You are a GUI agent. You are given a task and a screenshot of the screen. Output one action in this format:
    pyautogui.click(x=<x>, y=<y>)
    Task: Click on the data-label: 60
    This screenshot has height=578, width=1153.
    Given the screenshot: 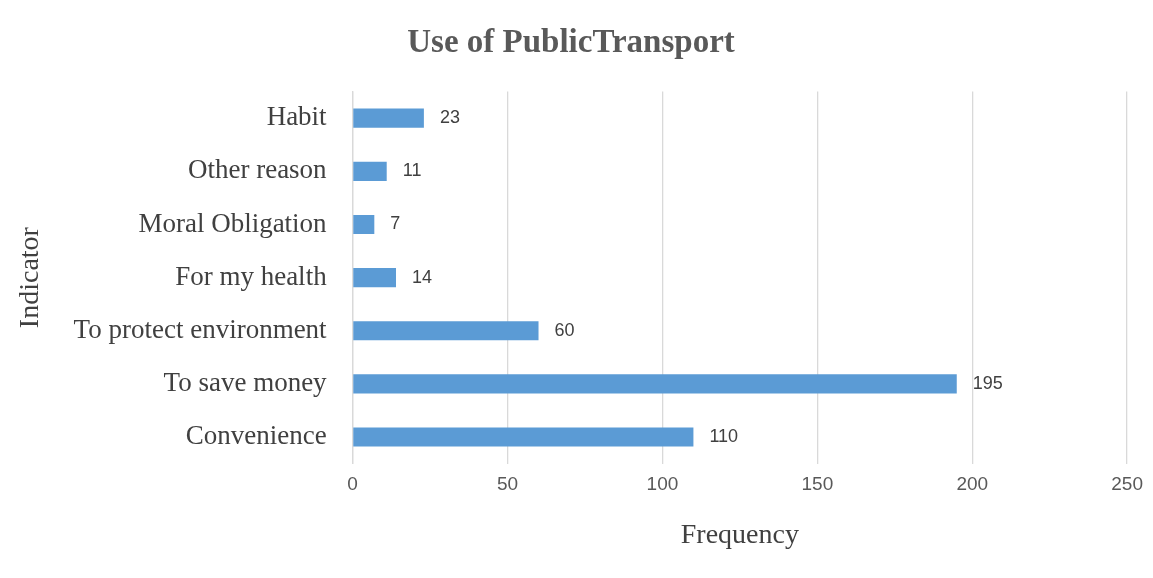 What is the action you would take?
    pyautogui.click(x=564, y=329)
    